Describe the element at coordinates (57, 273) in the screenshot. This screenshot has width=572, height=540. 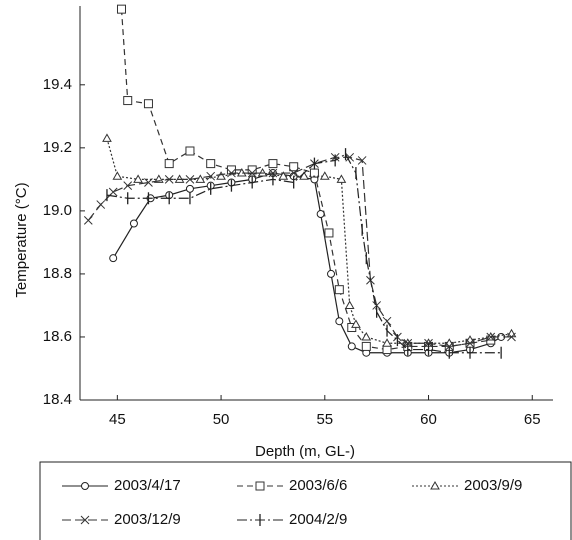
I see `y-tick-label: 18.8` at that location.